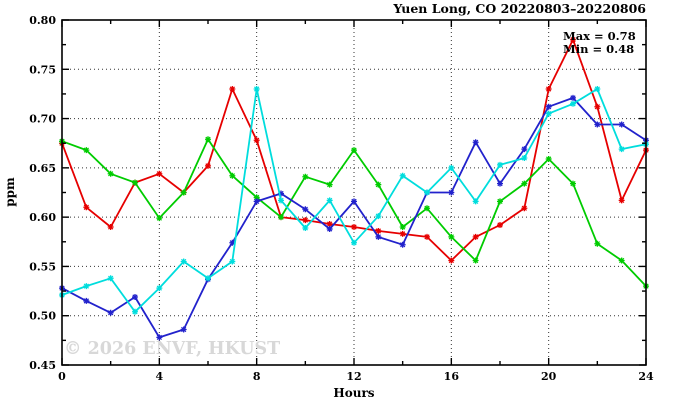 The height and width of the screenshot is (409, 674). I want to click on y-tick-label: 0.75, so click(42, 69).